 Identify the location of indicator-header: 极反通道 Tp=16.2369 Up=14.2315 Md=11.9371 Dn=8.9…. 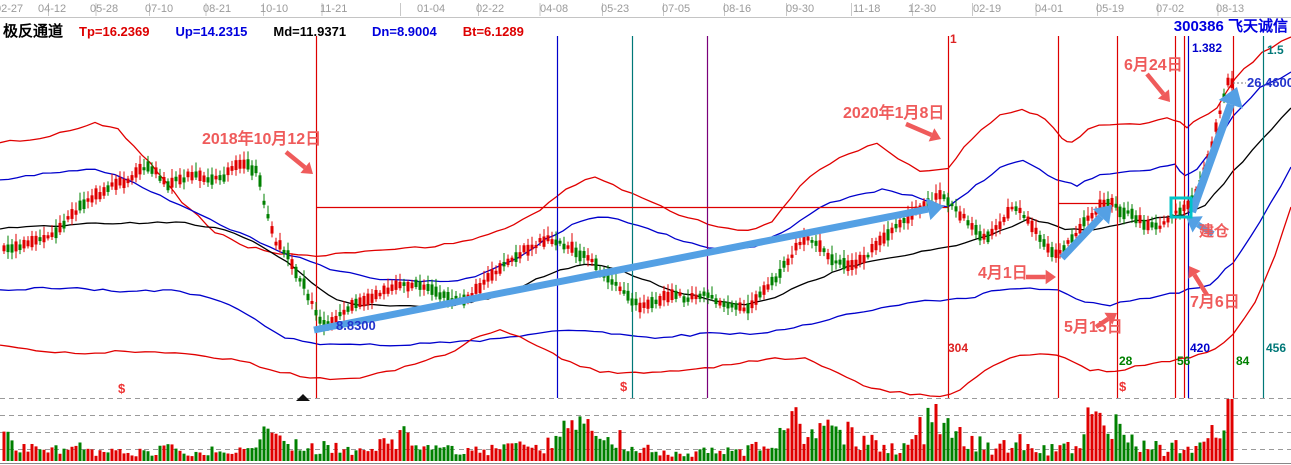
(276, 30).